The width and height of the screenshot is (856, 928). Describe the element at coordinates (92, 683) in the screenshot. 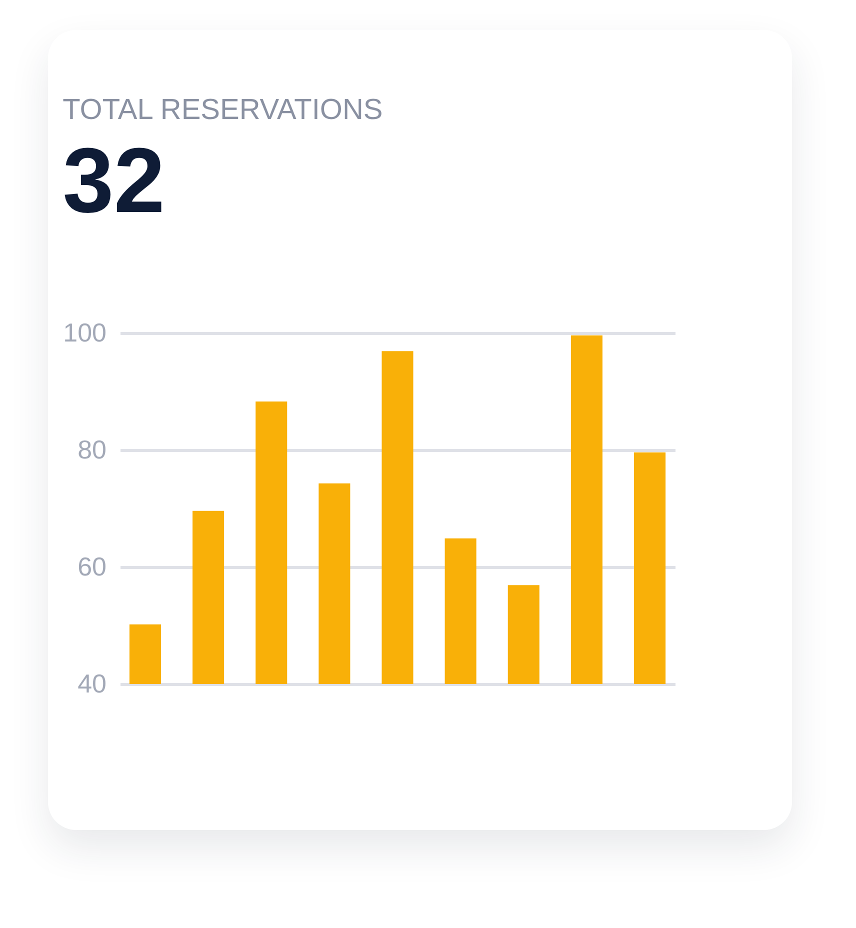

I see `y-tick-label: 40` at that location.